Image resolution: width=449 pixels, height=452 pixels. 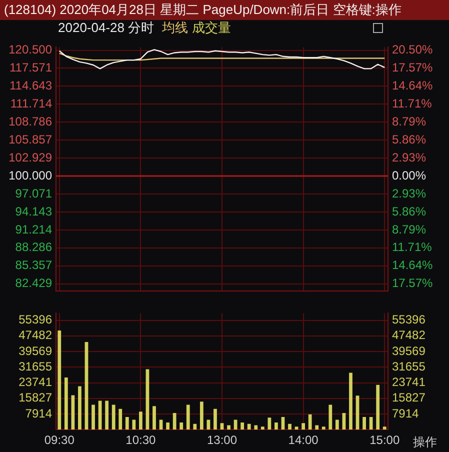 I want to click on y-tick-label: 7914, so click(x=38, y=413).